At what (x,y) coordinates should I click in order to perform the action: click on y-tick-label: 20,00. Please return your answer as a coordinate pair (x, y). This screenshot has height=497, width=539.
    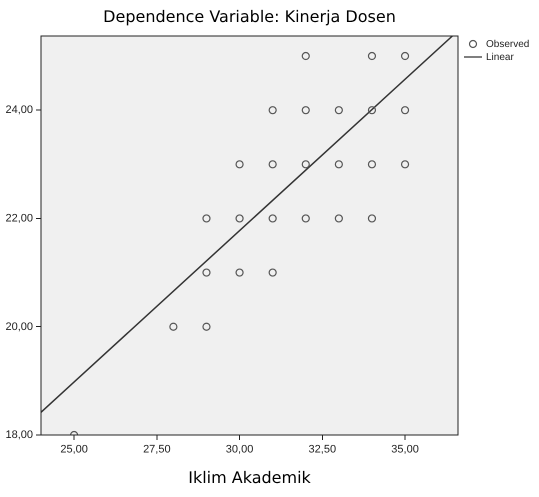
    Looking at the image, I should click on (19, 326).